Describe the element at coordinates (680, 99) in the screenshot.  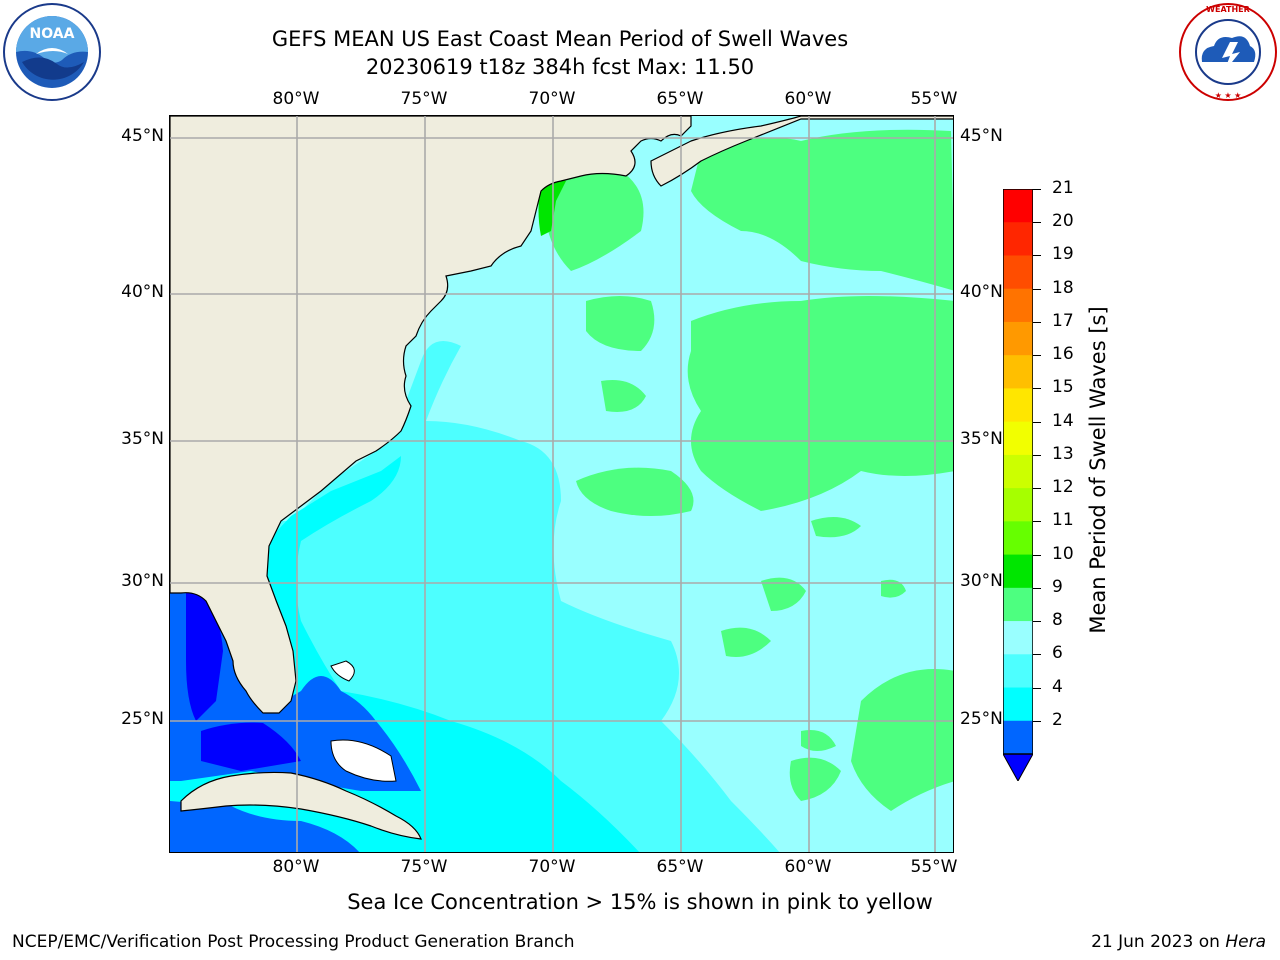
I see `lon-label-top: 65°W` at that location.